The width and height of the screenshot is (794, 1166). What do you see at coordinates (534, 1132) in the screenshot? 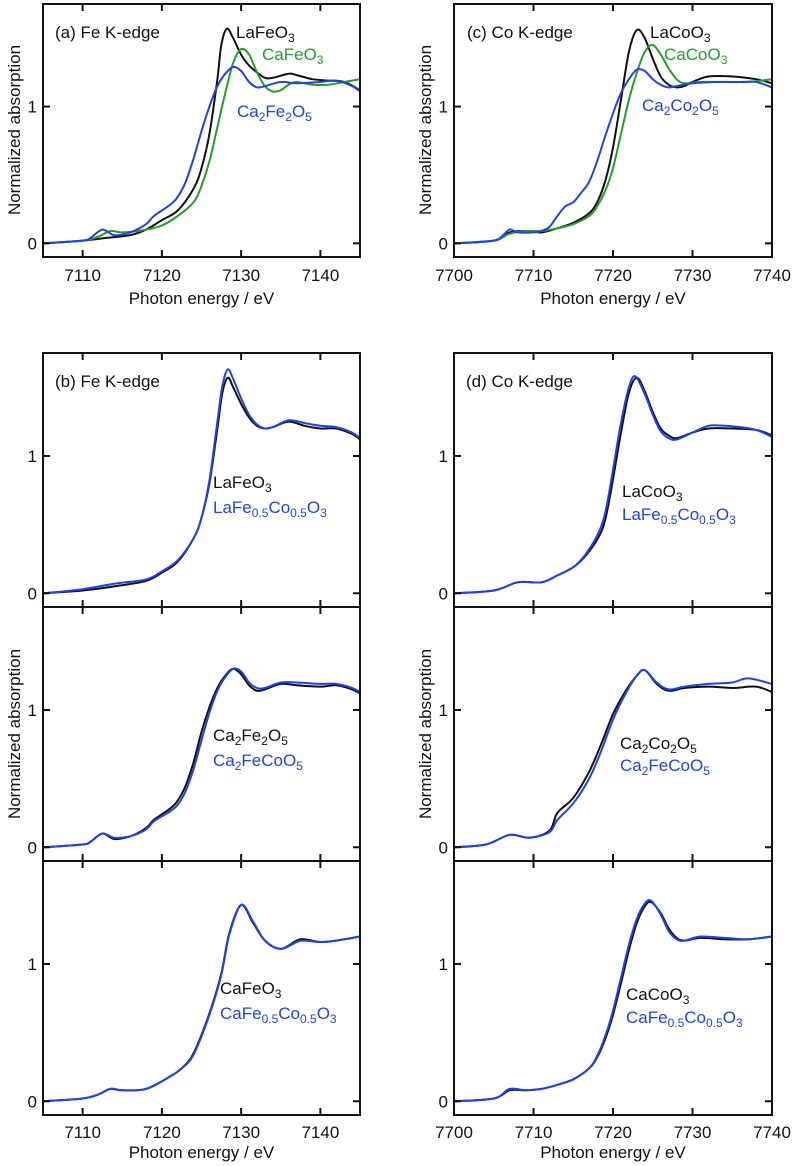
I see `x-tick-label: 7710` at bounding box center [534, 1132].